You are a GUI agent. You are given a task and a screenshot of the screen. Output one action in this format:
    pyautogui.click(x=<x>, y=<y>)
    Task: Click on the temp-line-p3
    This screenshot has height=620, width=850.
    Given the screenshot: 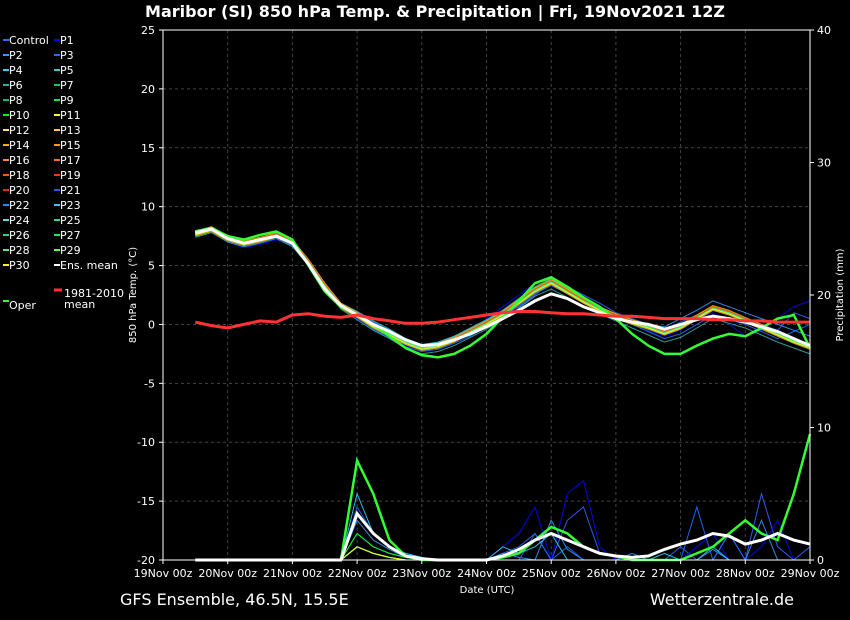 What is the action you would take?
    pyautogui.click(x=503, y=291)
    